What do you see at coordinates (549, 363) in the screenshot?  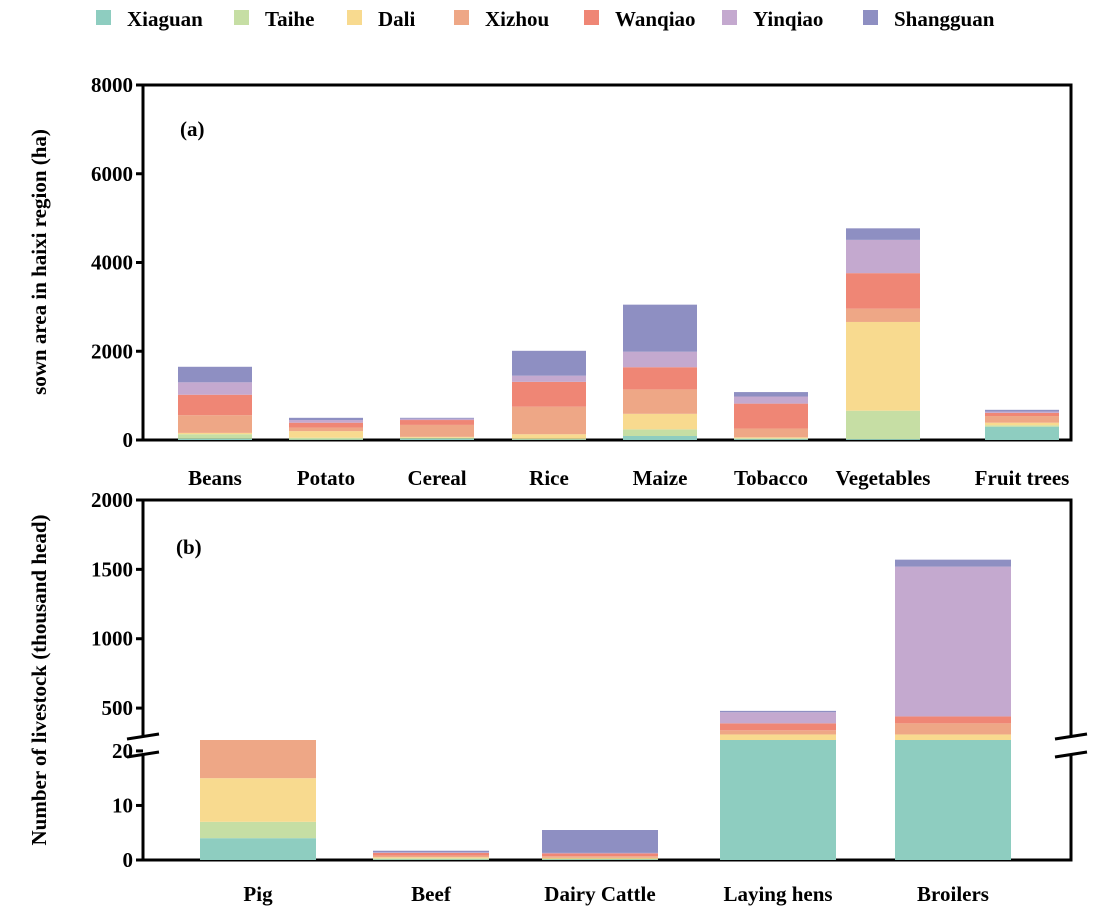 I see `bar-segment-rice-shangguan` at bounding box center [549, 363].